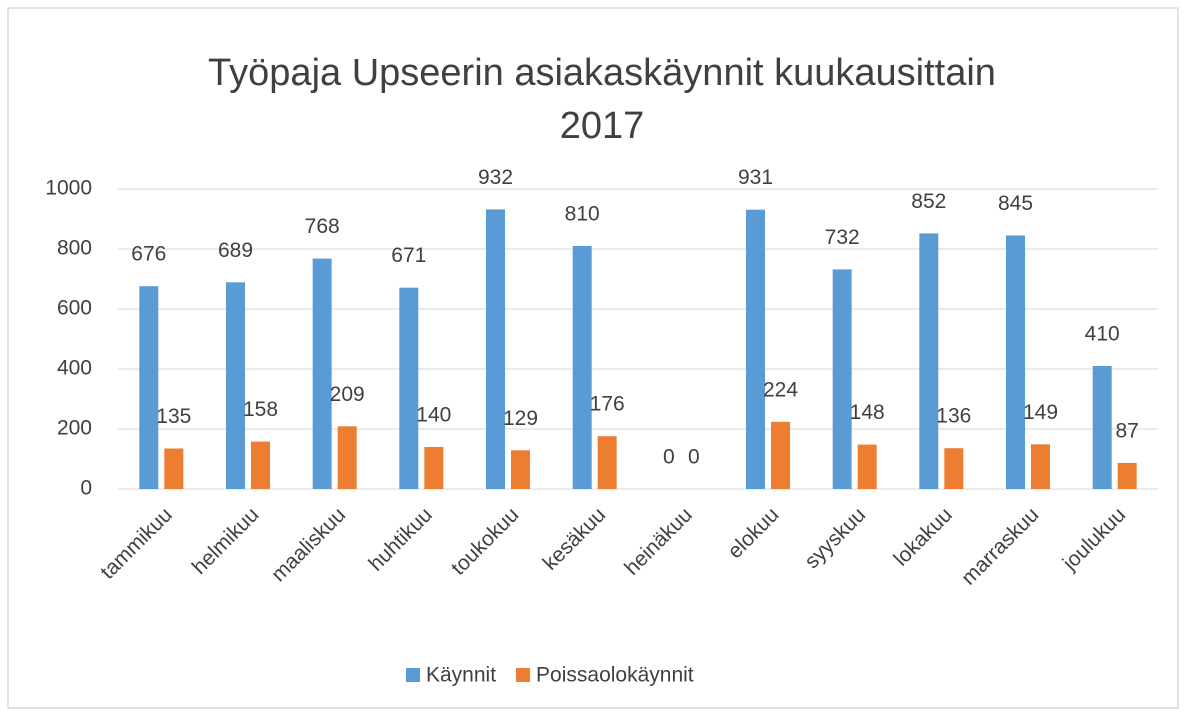 The width and height of the screenshot is (1187, 716). Describe the element at coordinates (86, 488) in the screenshot. I see `y-tick-label: 0` at that location.